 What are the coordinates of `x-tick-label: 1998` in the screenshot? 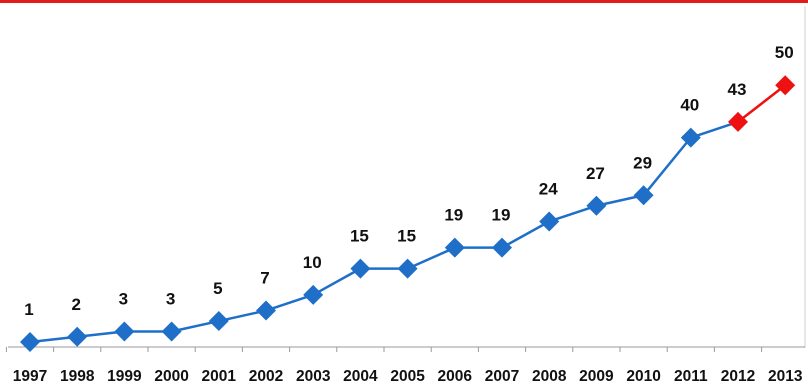 It's located at (77, 376).